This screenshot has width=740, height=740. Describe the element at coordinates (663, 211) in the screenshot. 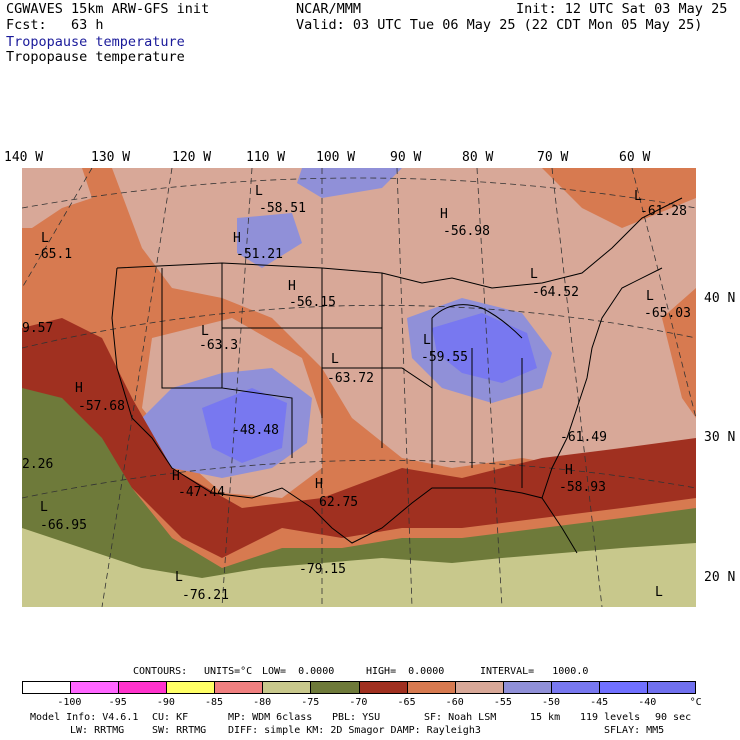

I see `feature-value: -61.28` at that location.